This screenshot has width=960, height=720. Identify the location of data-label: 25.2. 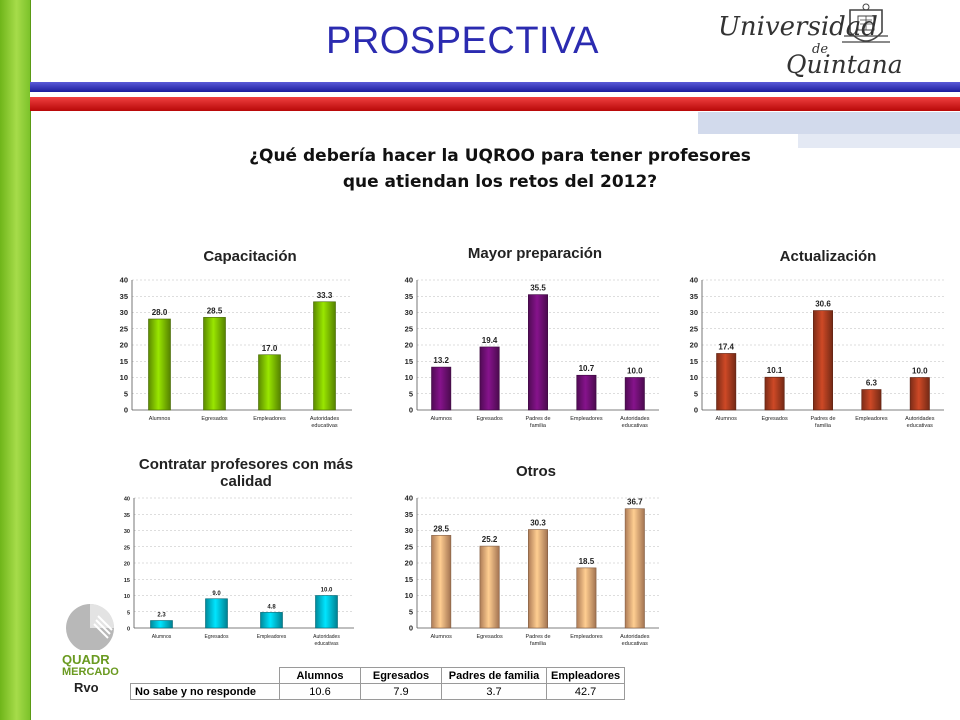
(490, 539).